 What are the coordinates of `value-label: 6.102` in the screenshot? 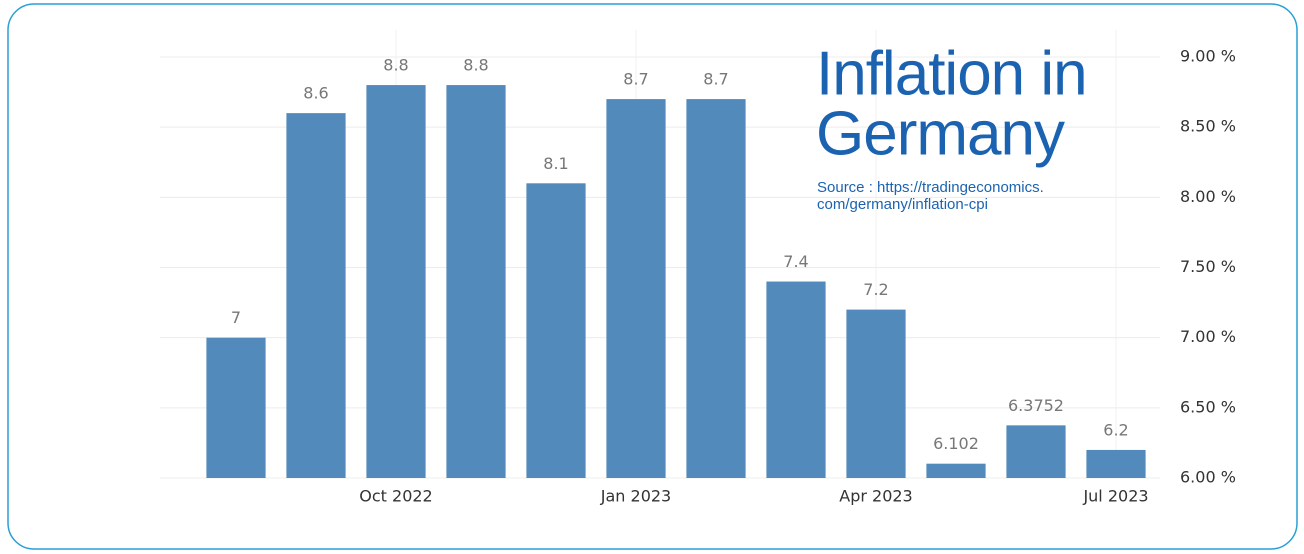 It's located at (956, 443).